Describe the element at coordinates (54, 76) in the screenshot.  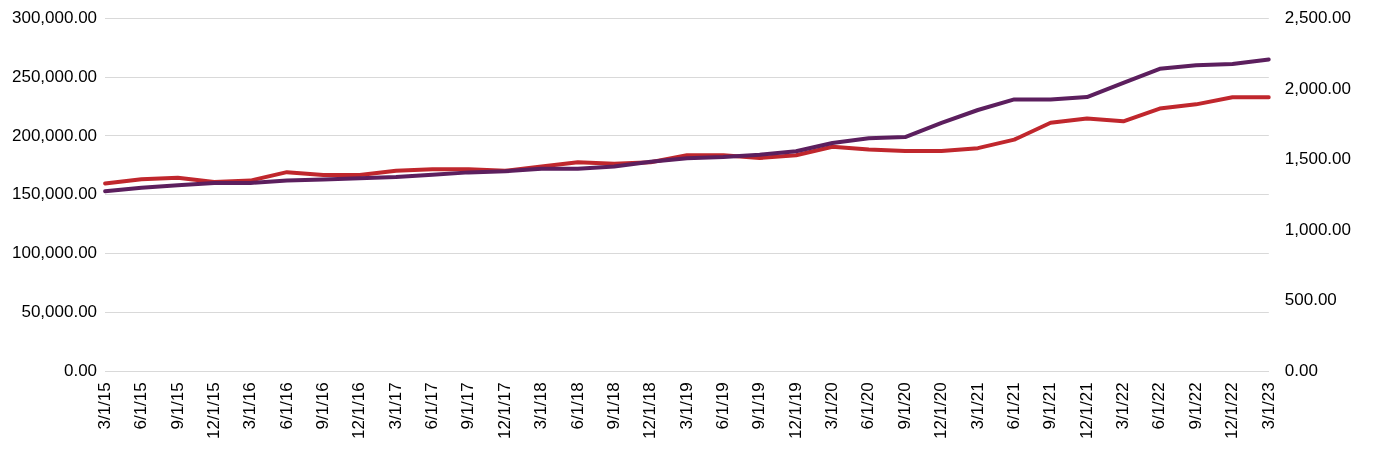
I see `y-tick-label: 250,000.00` at that location.